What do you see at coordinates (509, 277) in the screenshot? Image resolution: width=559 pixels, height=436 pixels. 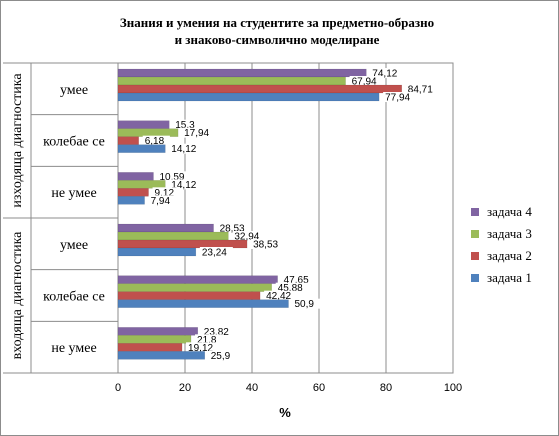 I see `legend-entry: задача 1` at bounding box center [509, 277].